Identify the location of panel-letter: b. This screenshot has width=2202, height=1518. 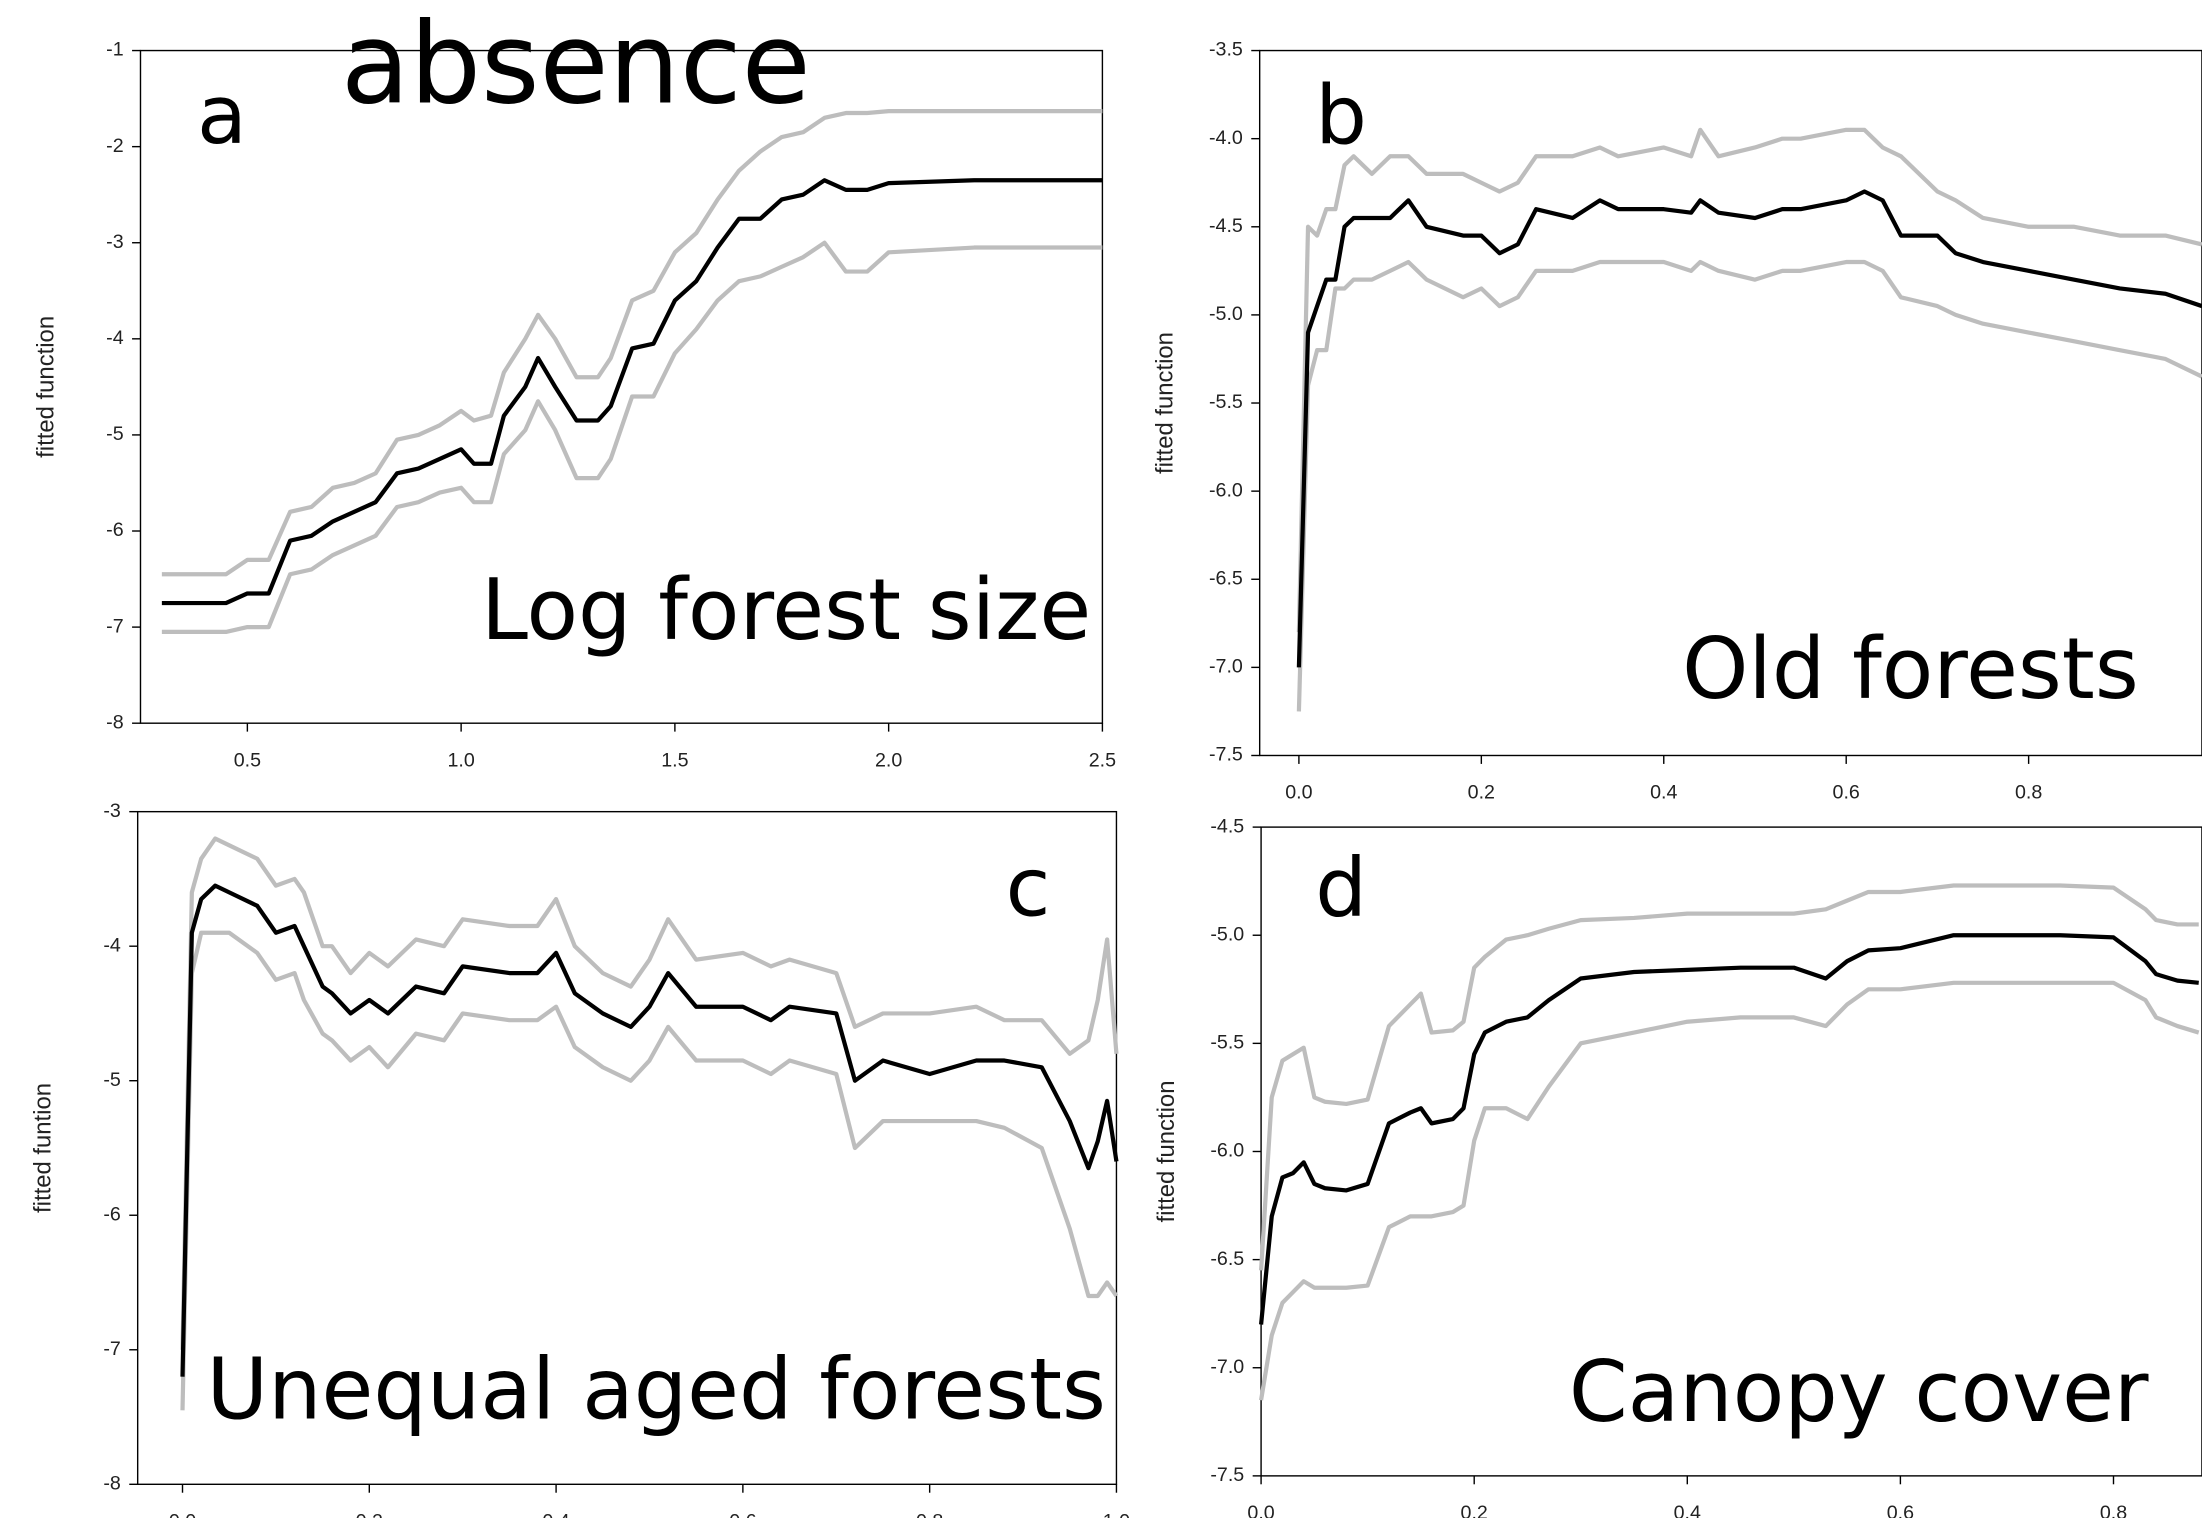
(1341, 115).